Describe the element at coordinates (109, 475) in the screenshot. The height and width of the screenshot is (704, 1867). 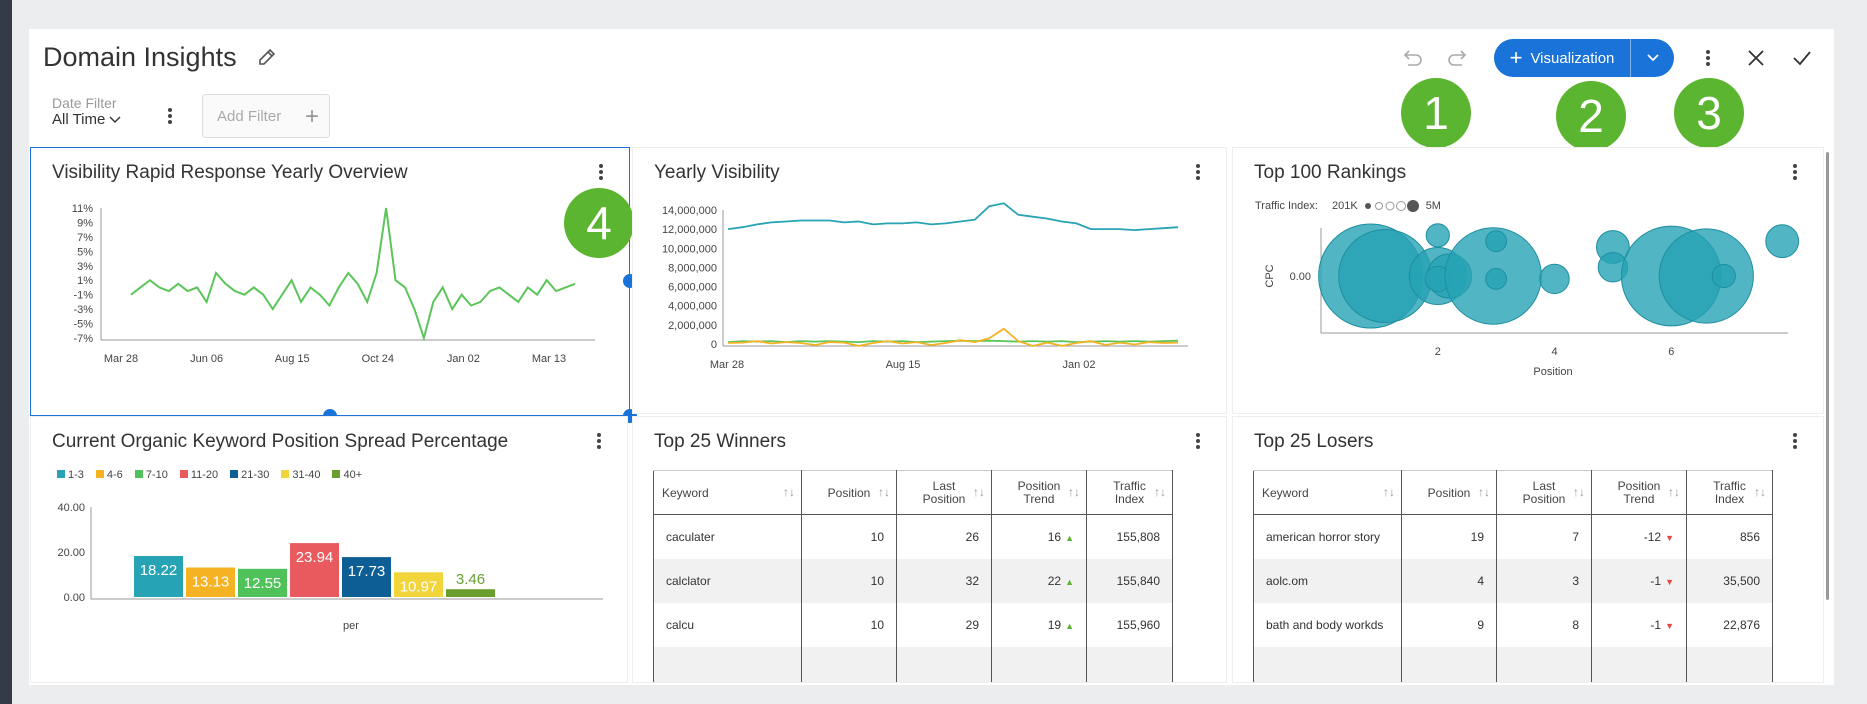
I see `legend-item: 4-6` at that location.